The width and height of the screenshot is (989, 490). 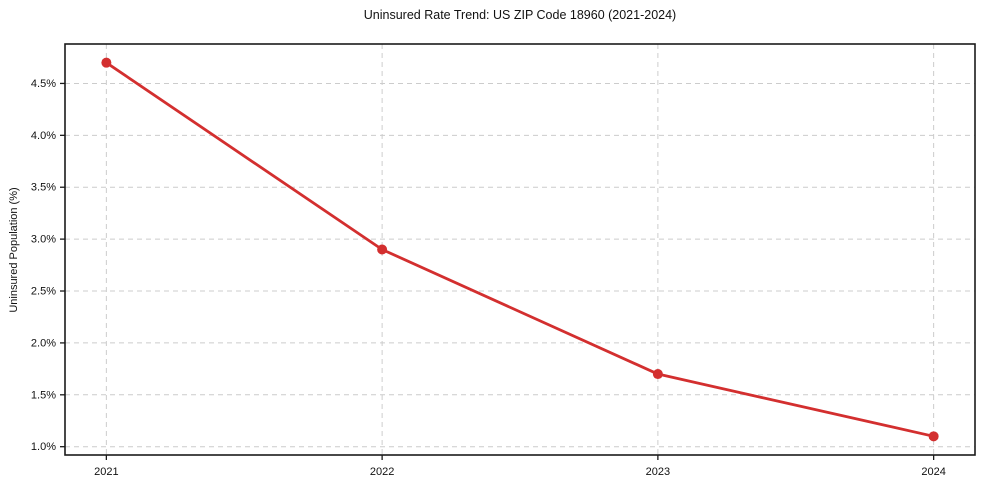 What do you see at coordinates (382, 472) in the screenshot?
I see `x-tick-label: 2022` at bounding box center [382, 472].